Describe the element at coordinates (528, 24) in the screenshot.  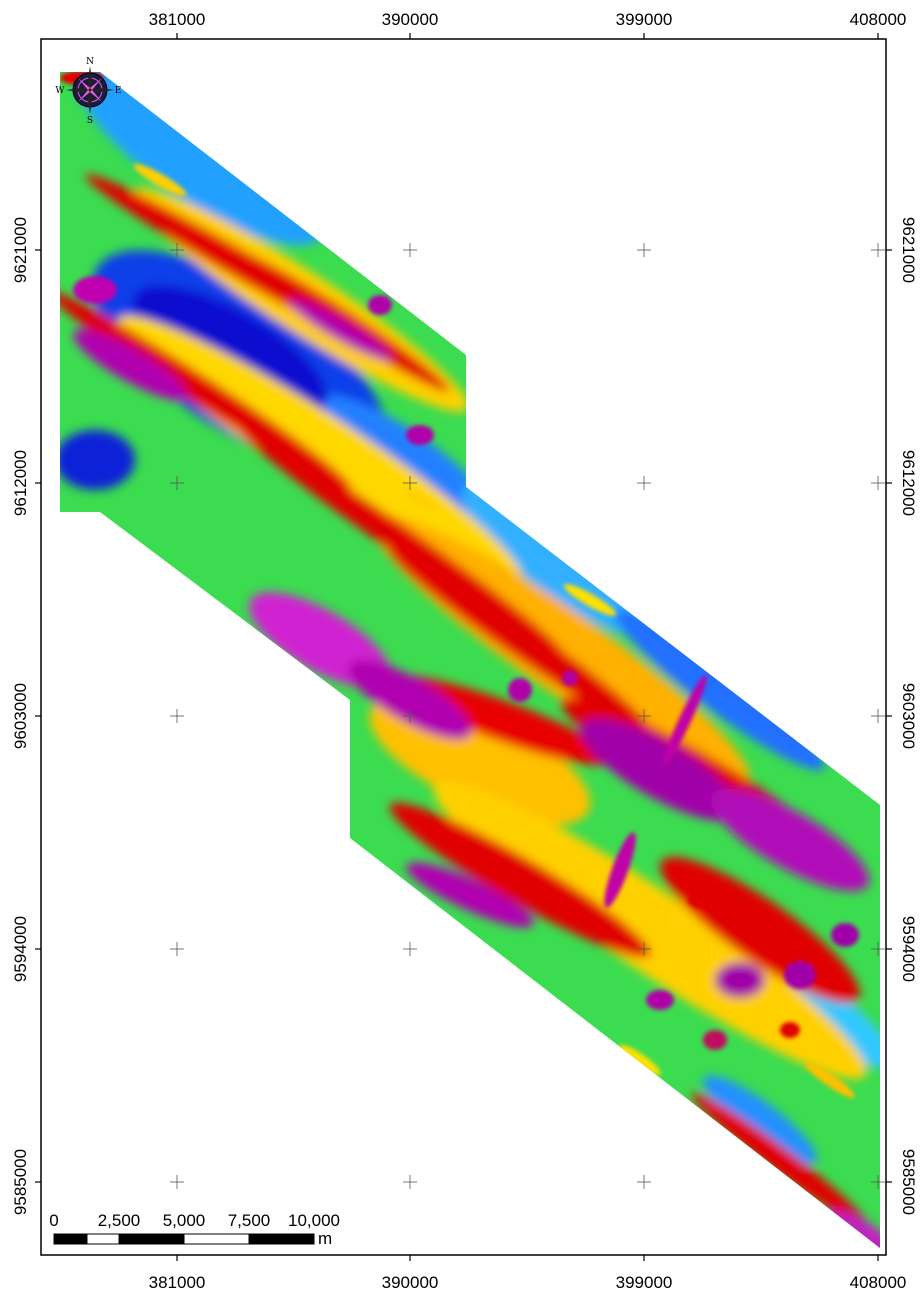
I see `x-axis-top: 381000 390000 399000 408000` at that location.